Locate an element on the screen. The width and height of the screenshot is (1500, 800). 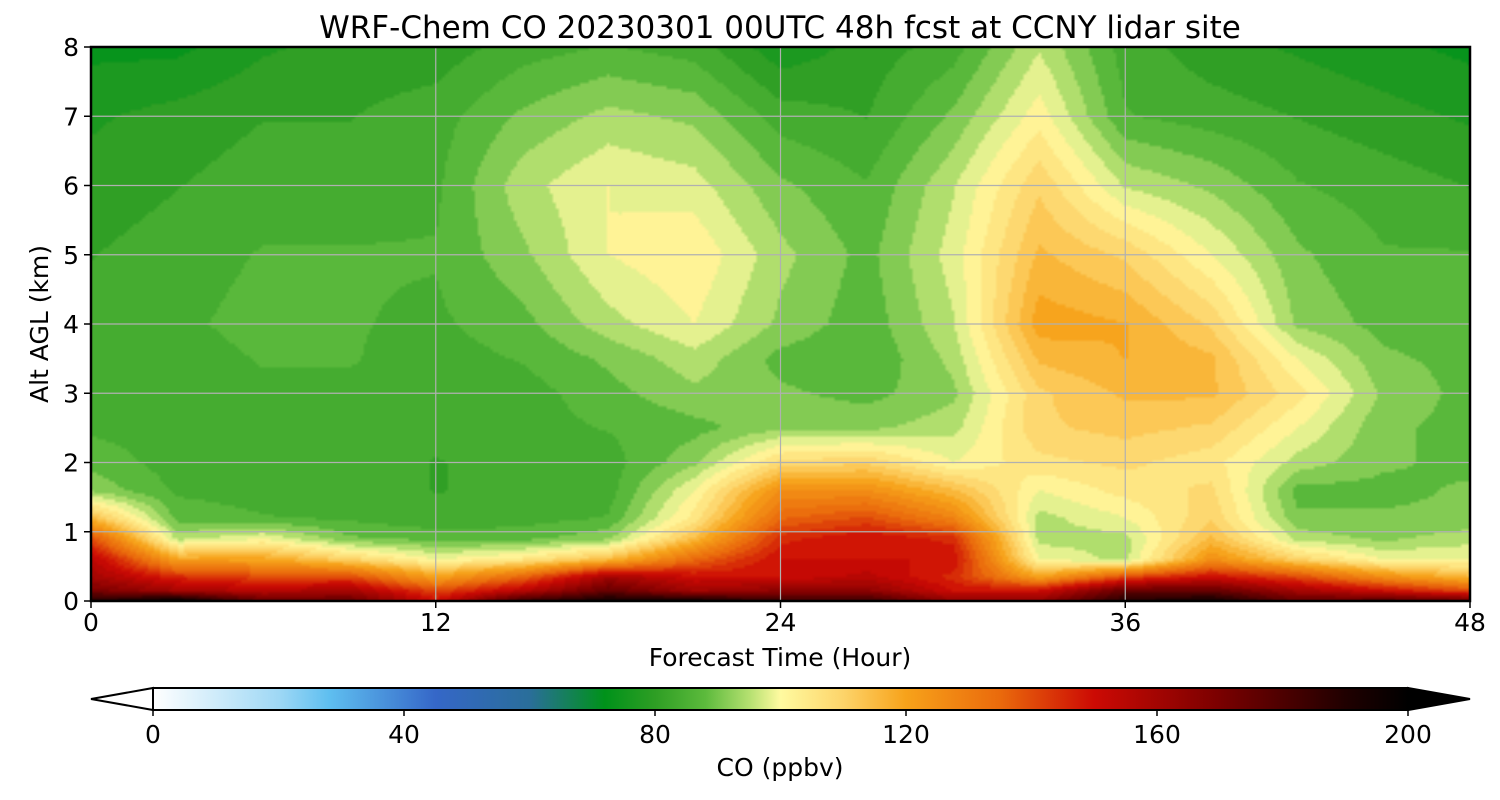
x-tick-label: 48 is located at coordinates (1470, 622).